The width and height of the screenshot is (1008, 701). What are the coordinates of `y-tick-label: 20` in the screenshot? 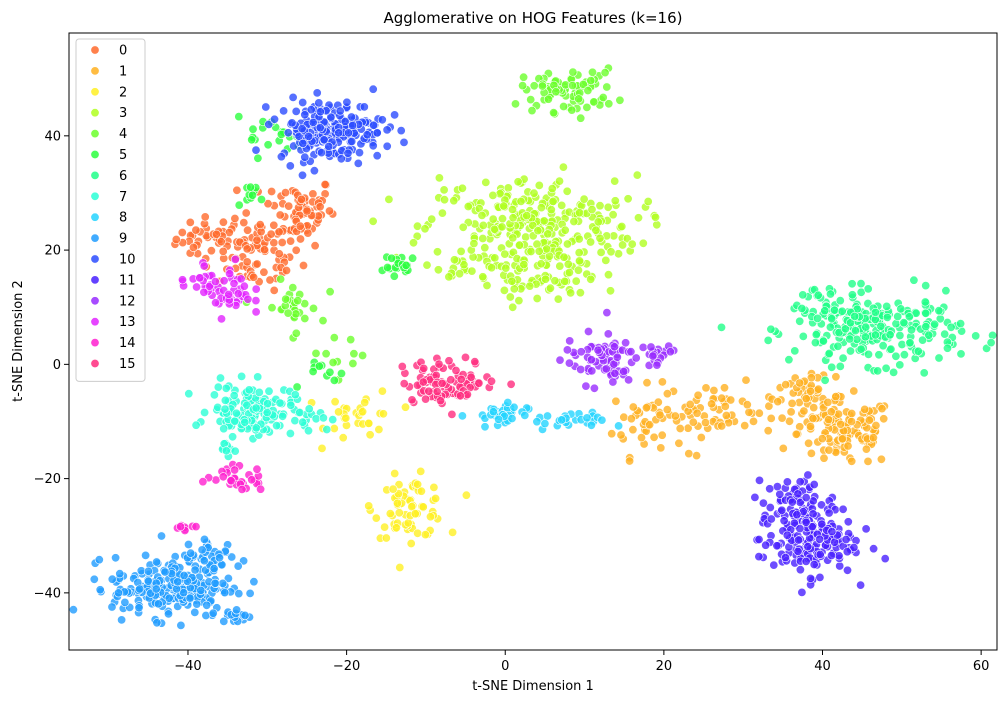 It's located at (52, 251).